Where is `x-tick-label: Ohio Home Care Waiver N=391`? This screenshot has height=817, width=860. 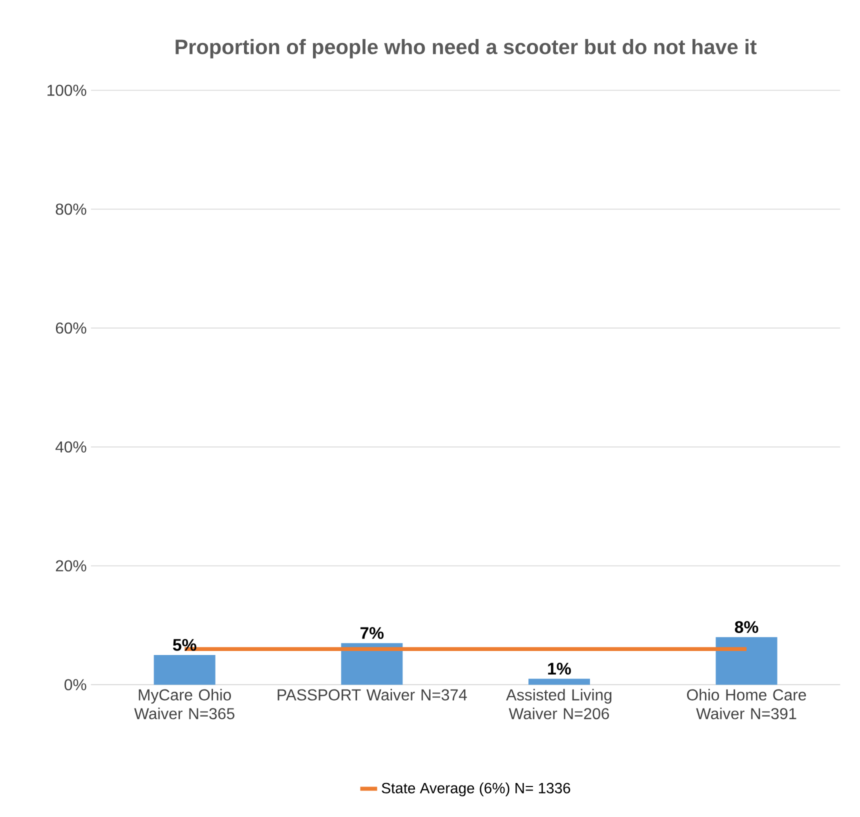 x-tick-label: Ohio Home Care Waiver N=391 is located at coordinates (746, 704).